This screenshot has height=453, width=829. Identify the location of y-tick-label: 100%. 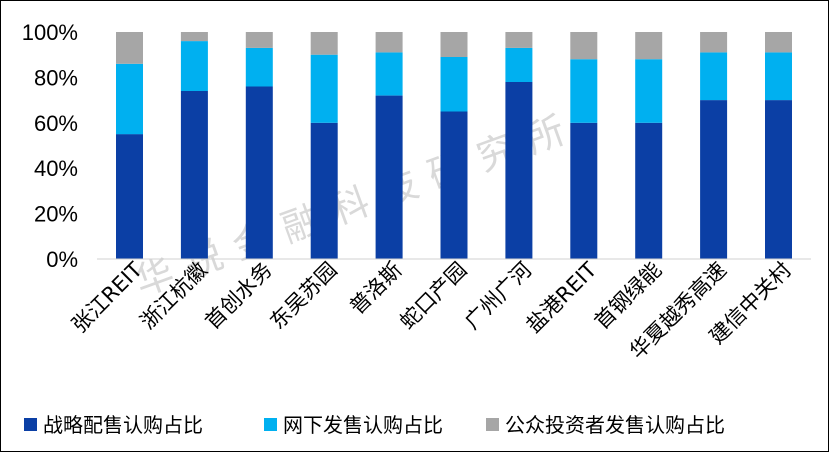
(50, 32).